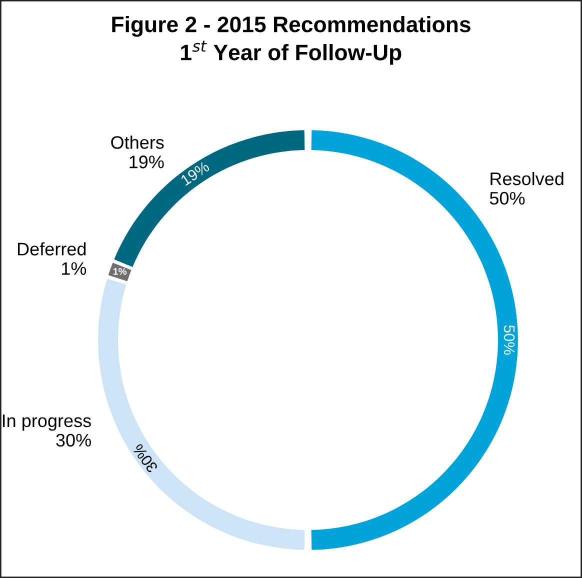  I want to click on text: 1%, so click(74, 268).